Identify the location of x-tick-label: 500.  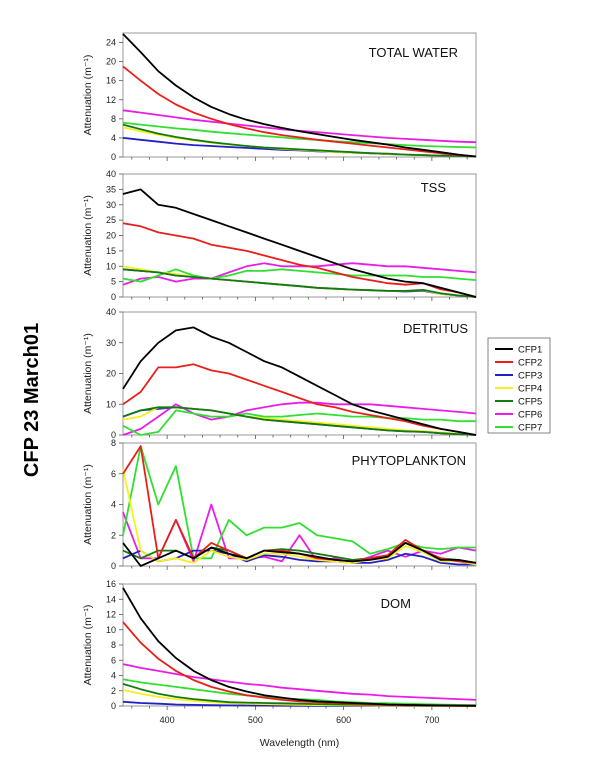
(255, 720).